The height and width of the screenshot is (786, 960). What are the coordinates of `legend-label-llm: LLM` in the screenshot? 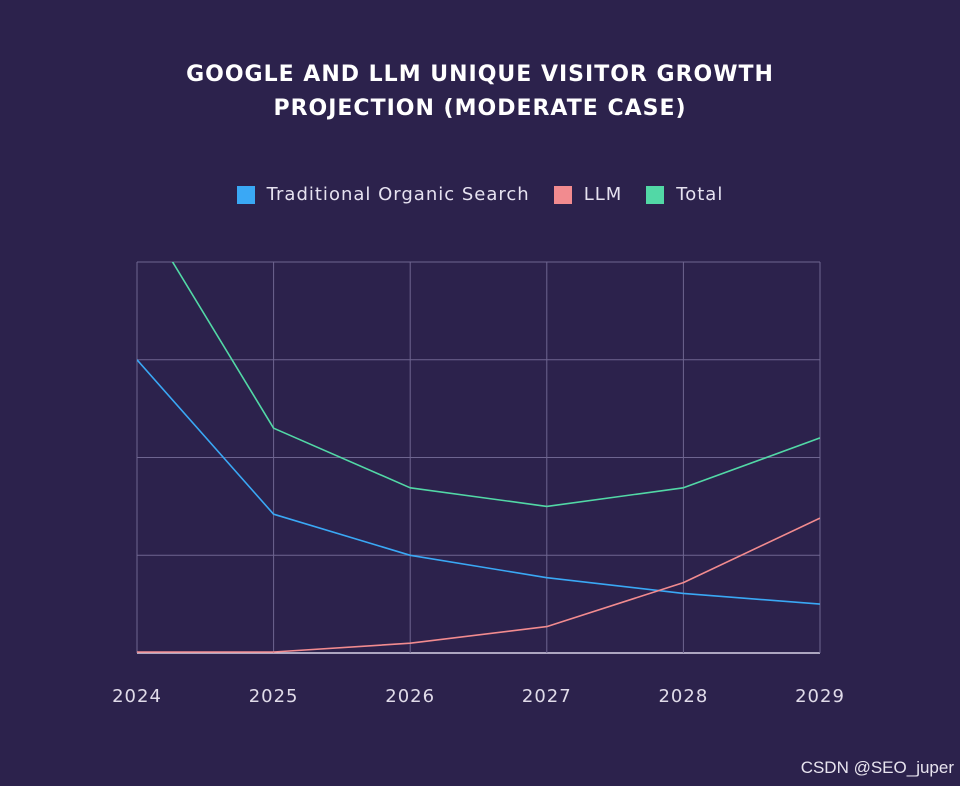 It's located at (603, 194).